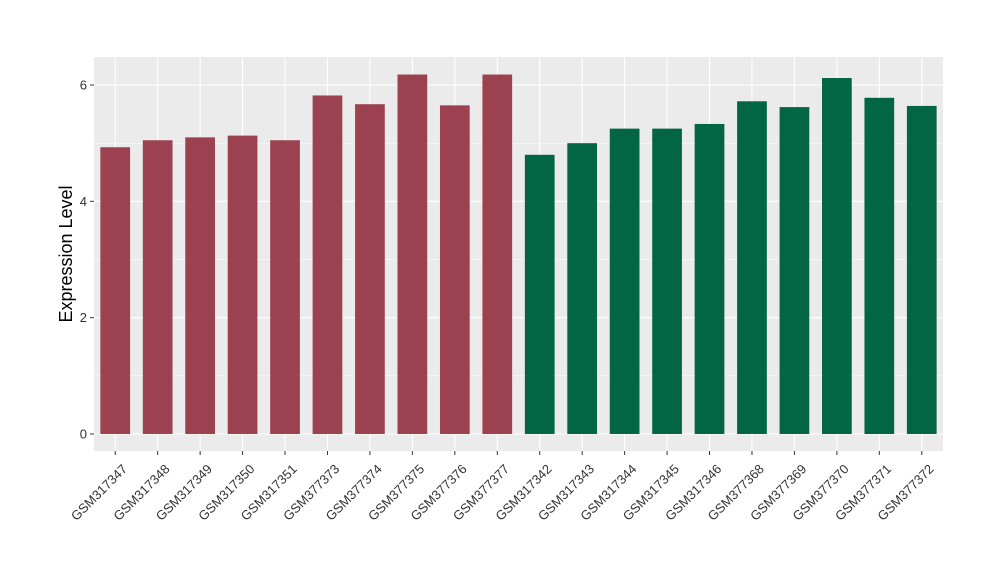 The width and height of the screenshot is (1000, 580). What do you see at coordinates (412, 254) in the screenshot?
I see `bar-gsm377375` at bounding box center [412, 254].